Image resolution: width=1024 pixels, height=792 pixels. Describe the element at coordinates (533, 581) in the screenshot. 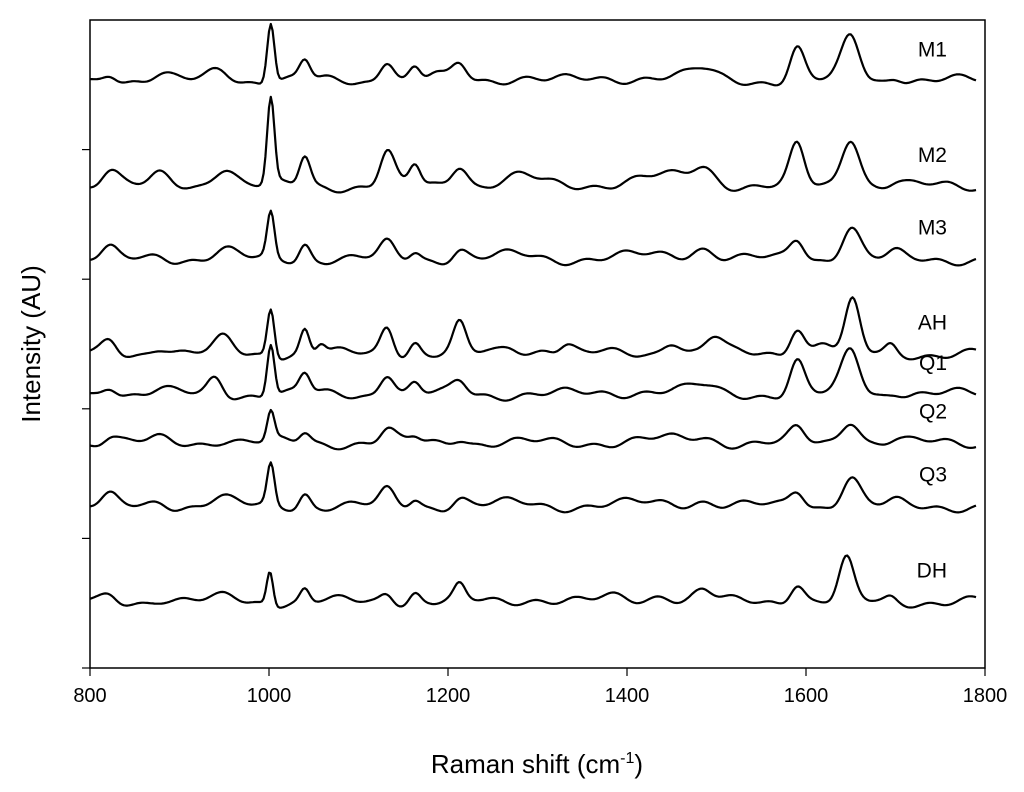

I see `spectrum-dh` at that location.